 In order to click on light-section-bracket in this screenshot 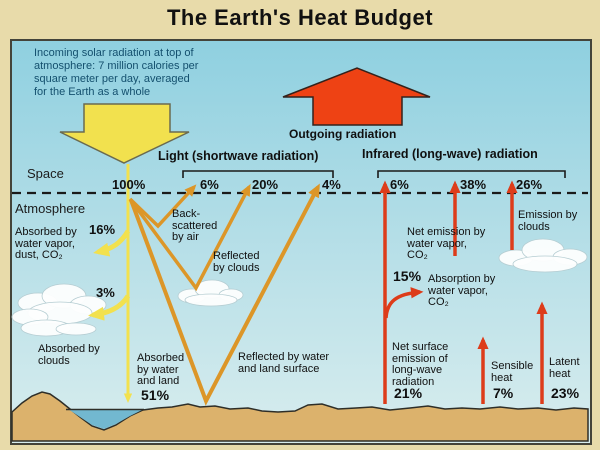, I will do `click(258, 174)`.